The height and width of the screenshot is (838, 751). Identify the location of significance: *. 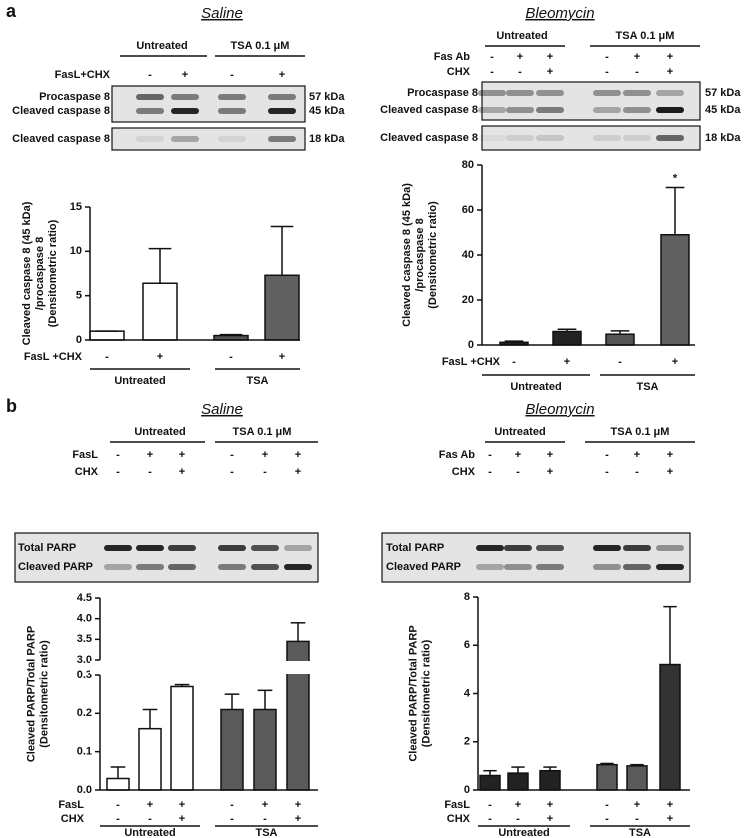
(675, 178).